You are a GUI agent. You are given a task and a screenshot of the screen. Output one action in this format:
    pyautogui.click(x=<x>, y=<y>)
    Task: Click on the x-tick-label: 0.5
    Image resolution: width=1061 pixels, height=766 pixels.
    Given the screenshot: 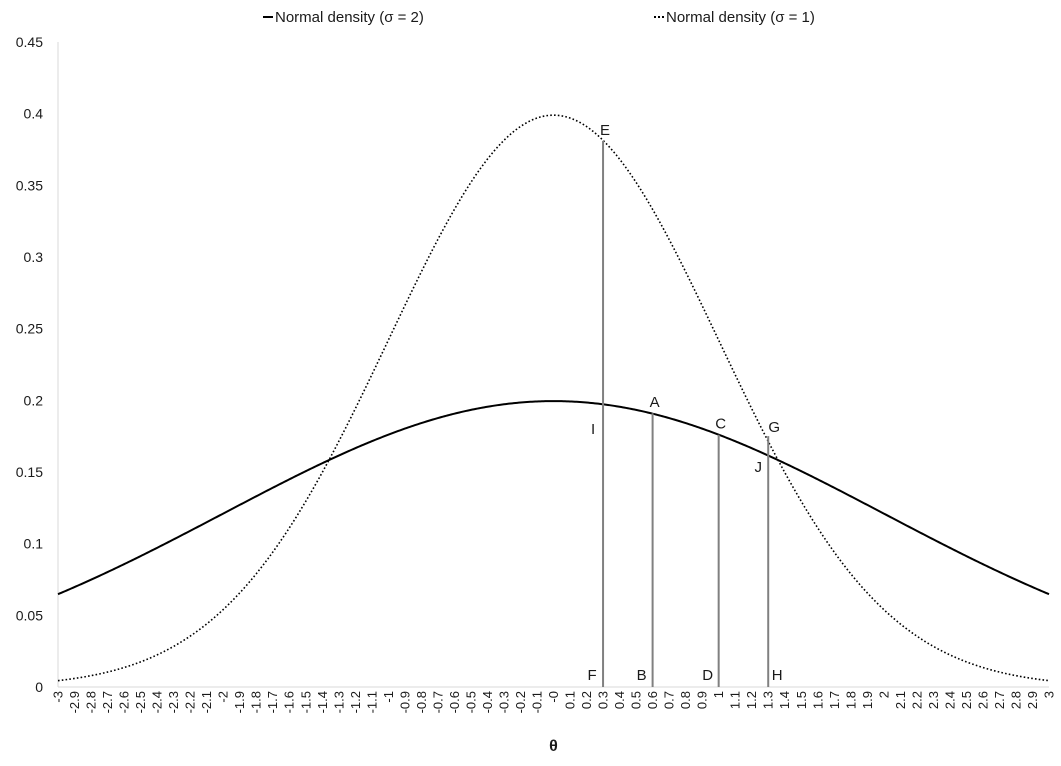 What is the action you would take?
    pyautogui.click(x=636, y=700)
    